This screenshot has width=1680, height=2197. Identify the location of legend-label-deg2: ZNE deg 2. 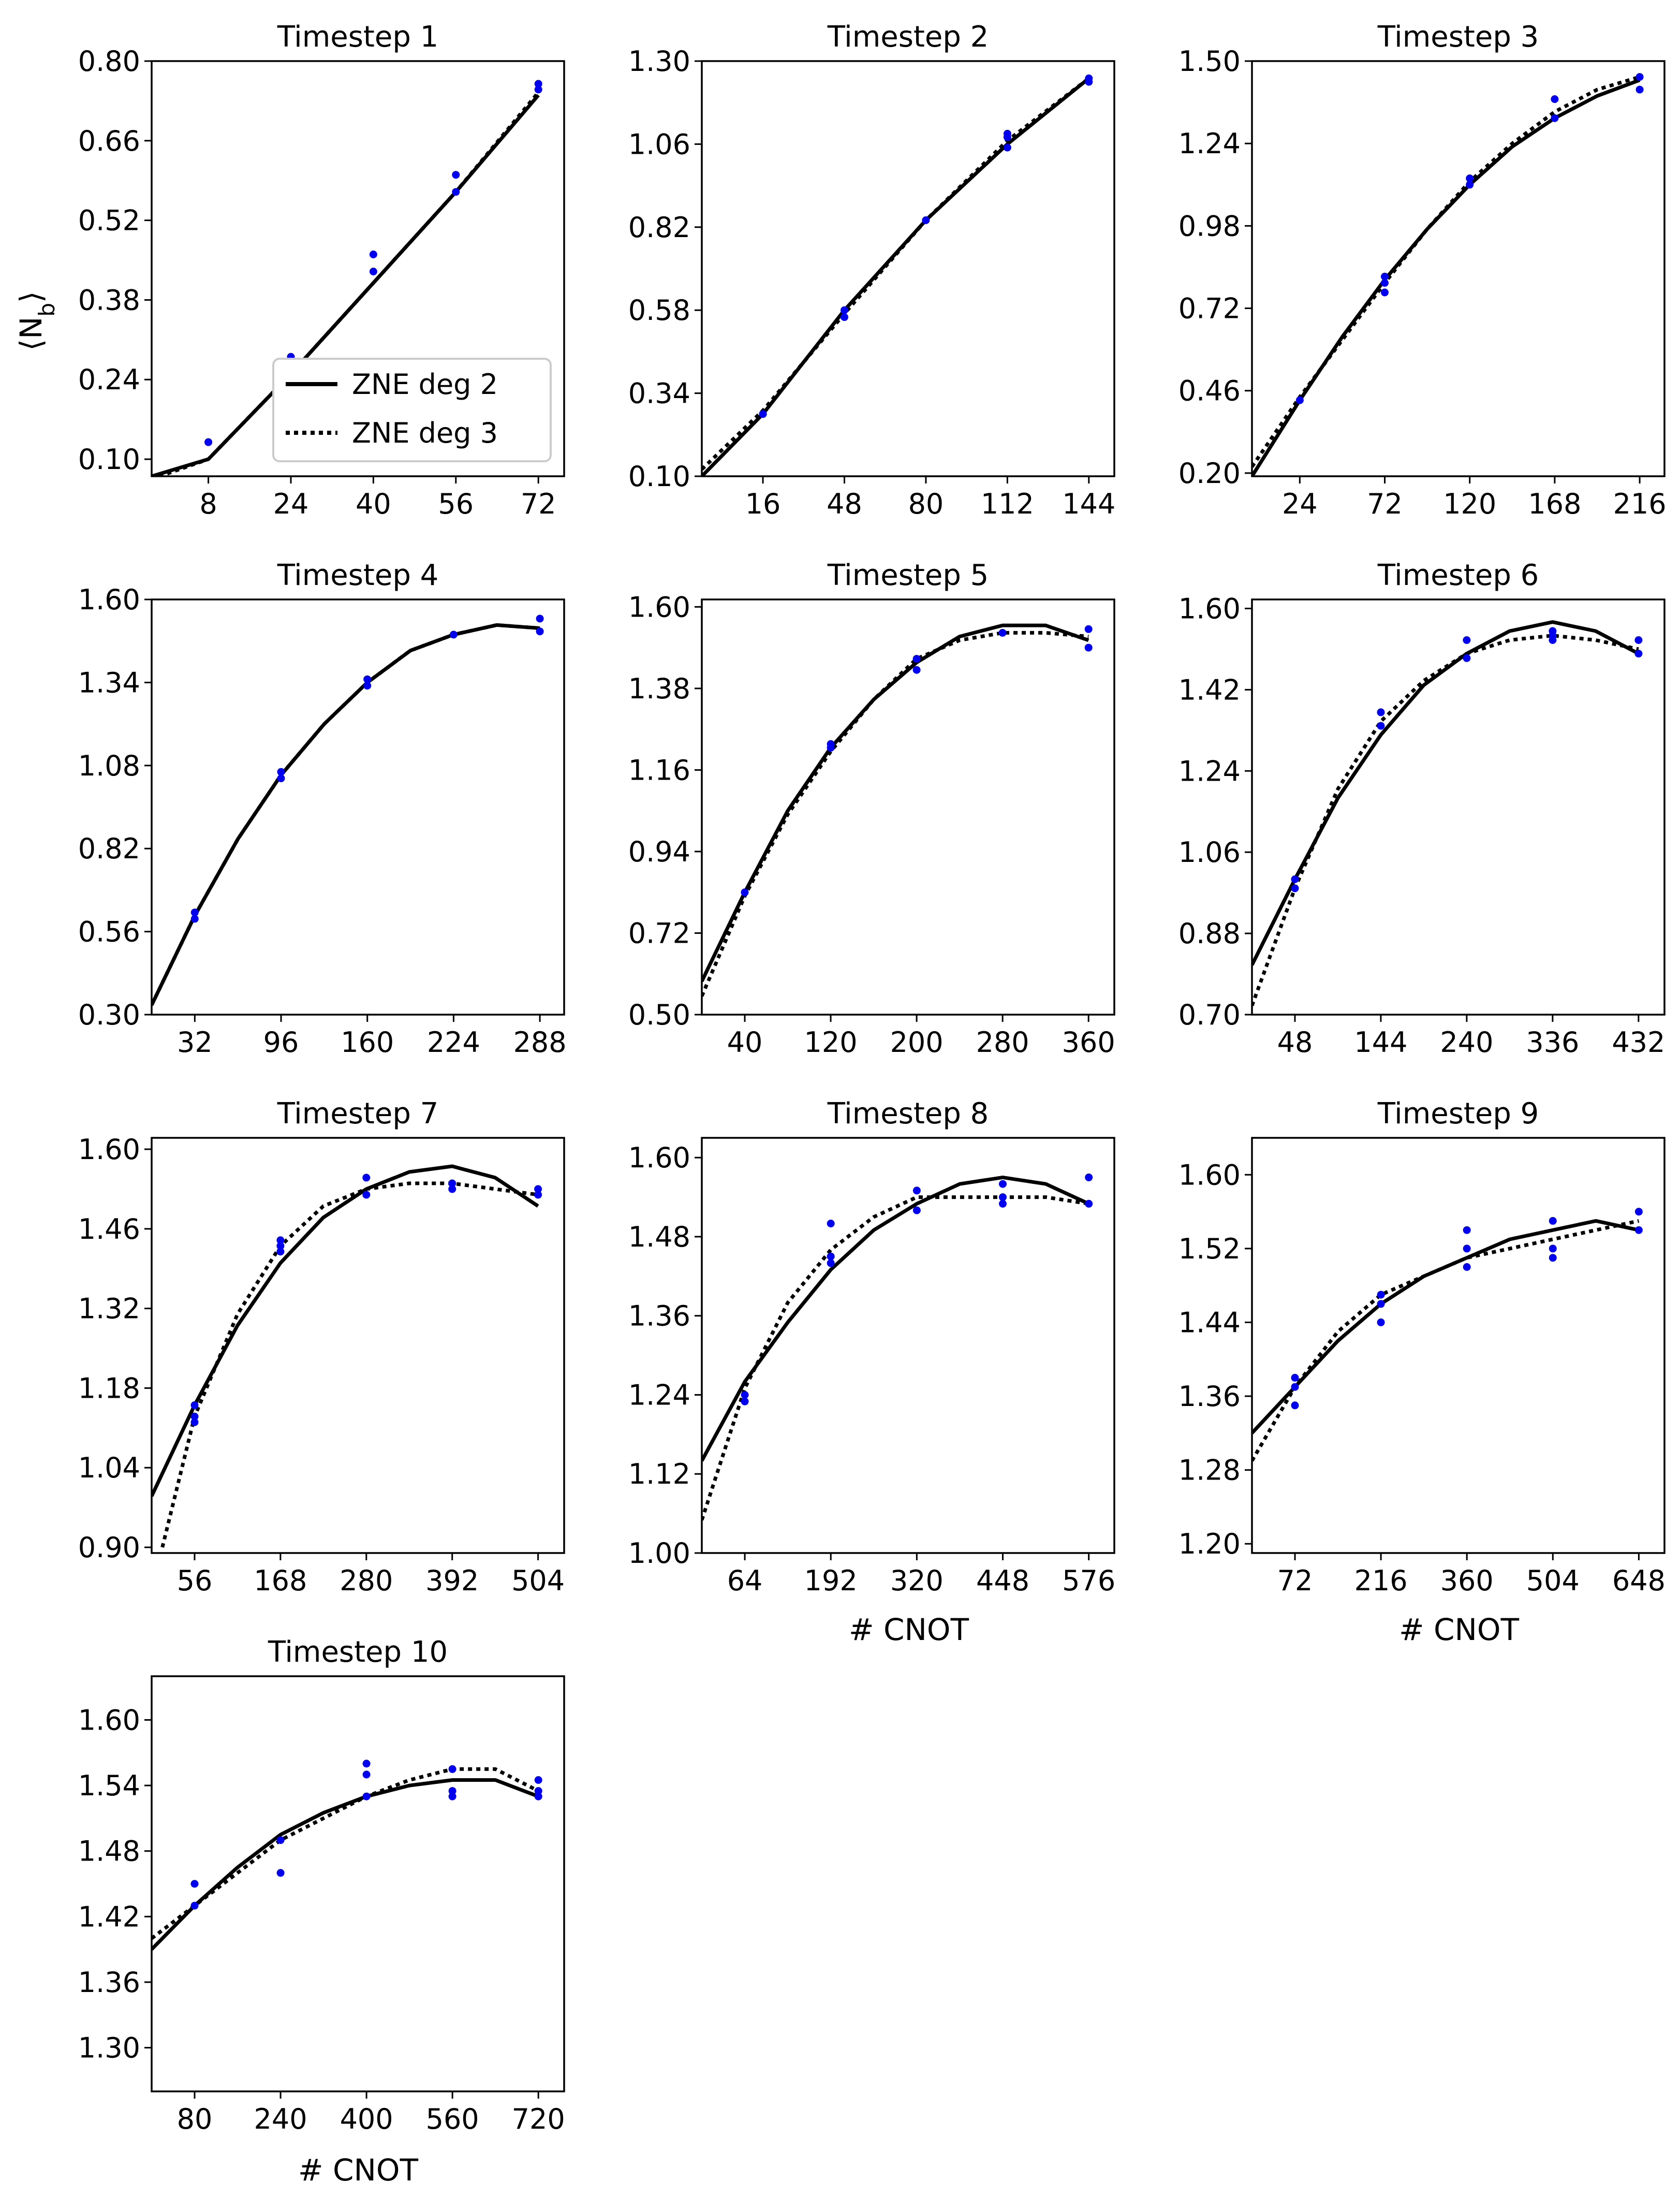
(425, 385).